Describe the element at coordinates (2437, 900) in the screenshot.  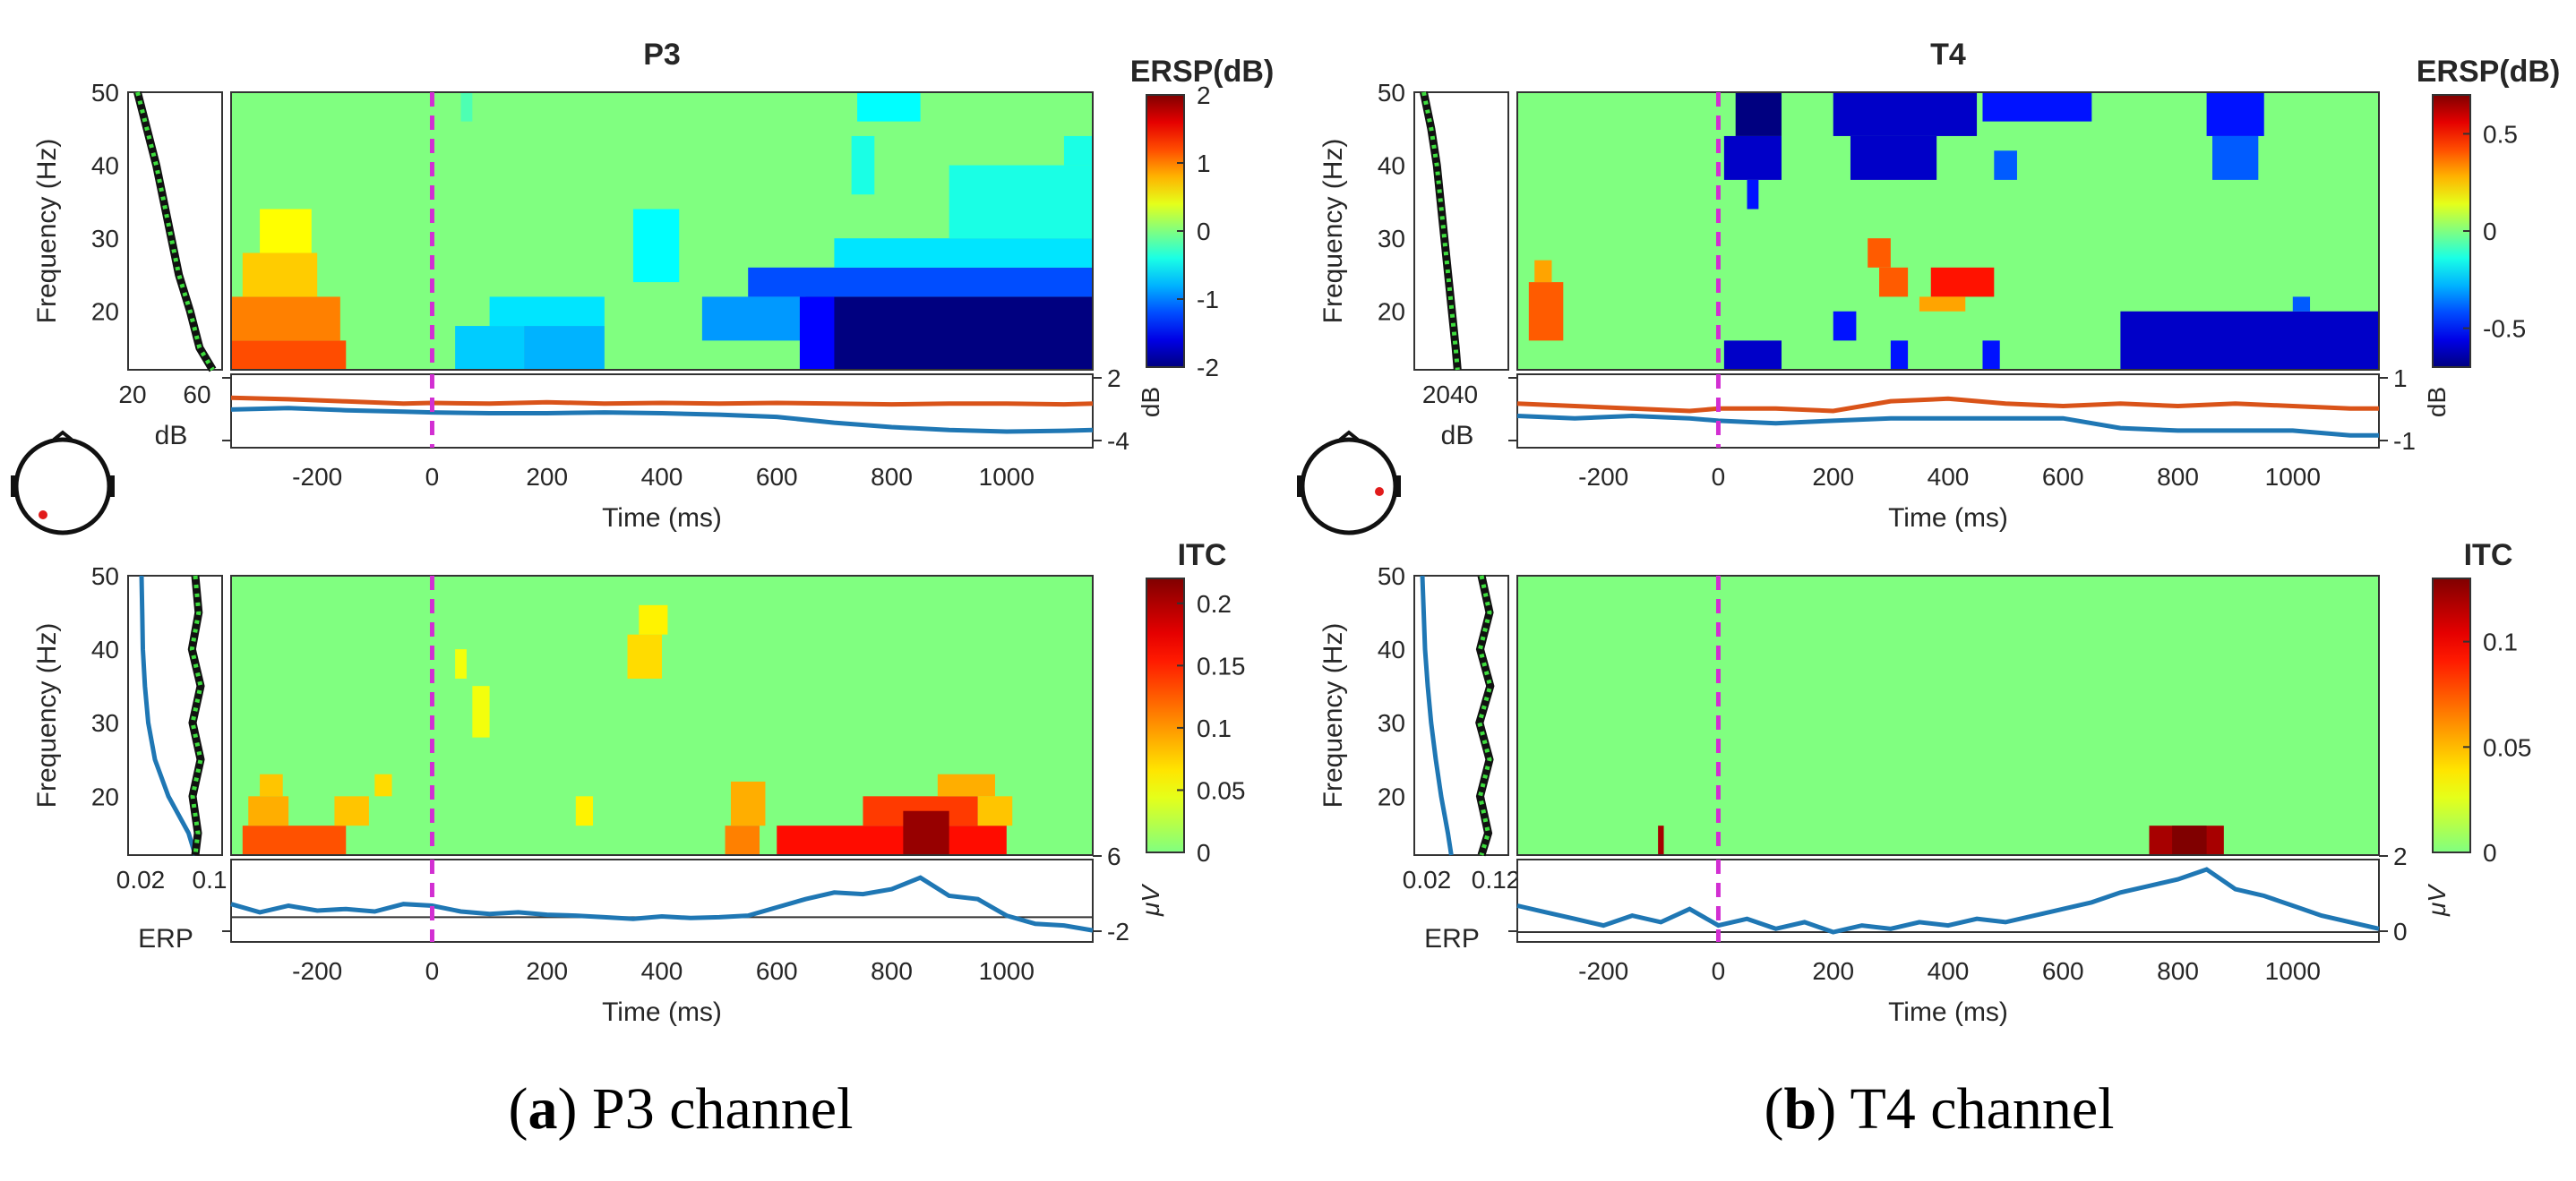
I see `erp-ylabel: μV` at that location.